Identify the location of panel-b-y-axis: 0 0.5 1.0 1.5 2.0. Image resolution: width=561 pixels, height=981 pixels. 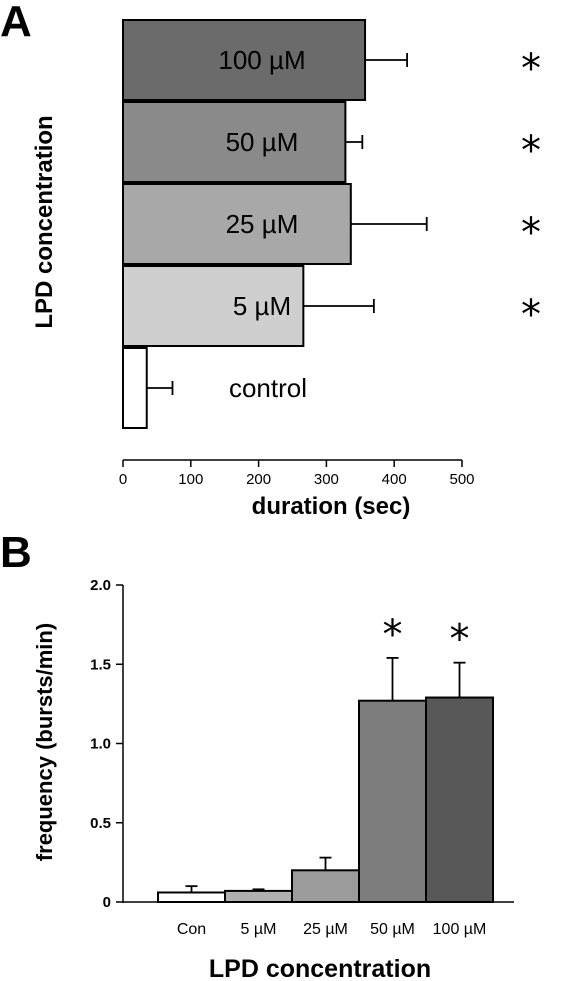
(107, 744).